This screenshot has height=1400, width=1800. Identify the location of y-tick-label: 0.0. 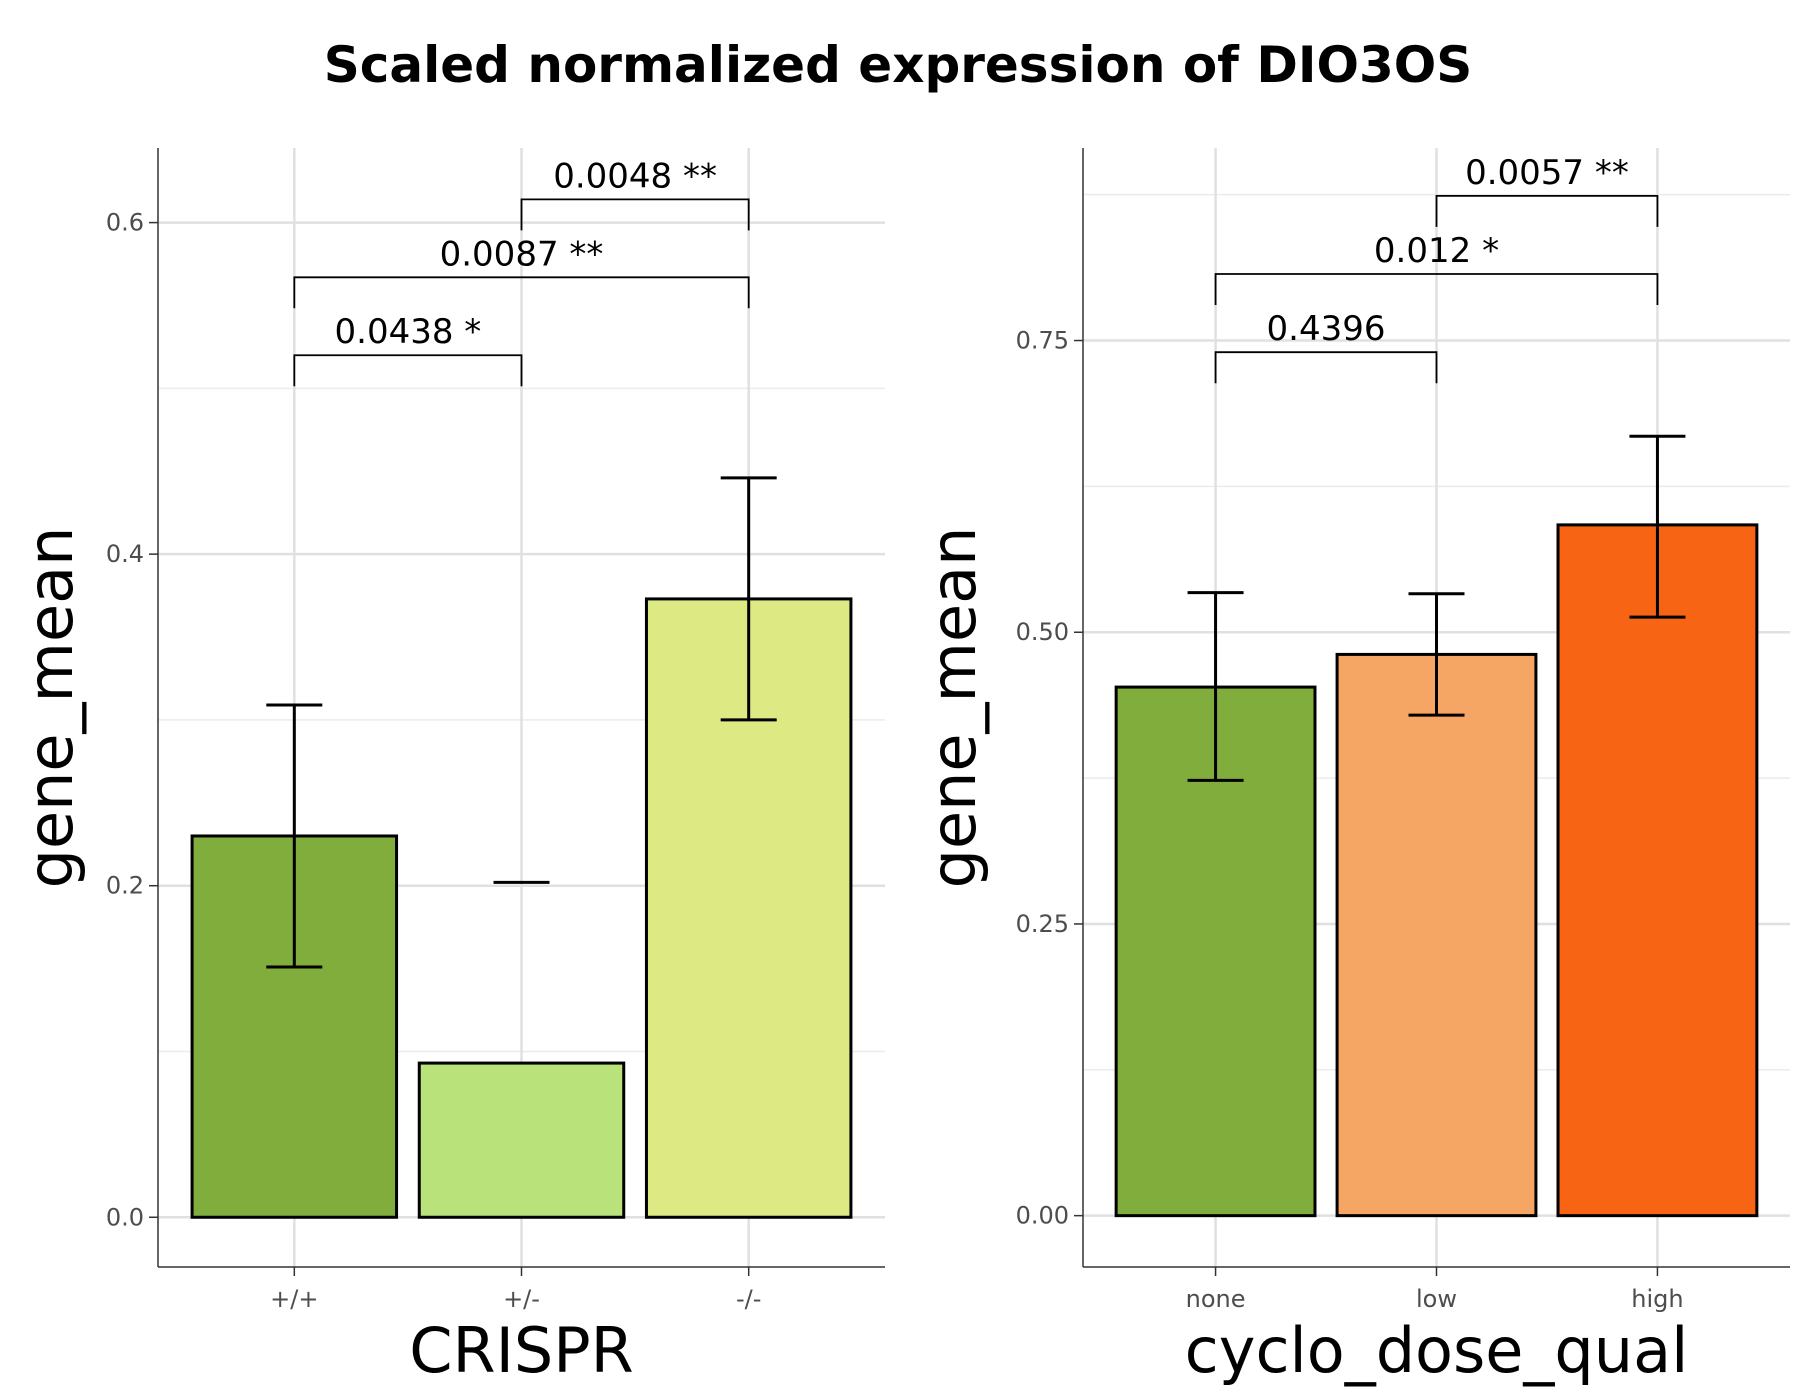
(125, 1217).